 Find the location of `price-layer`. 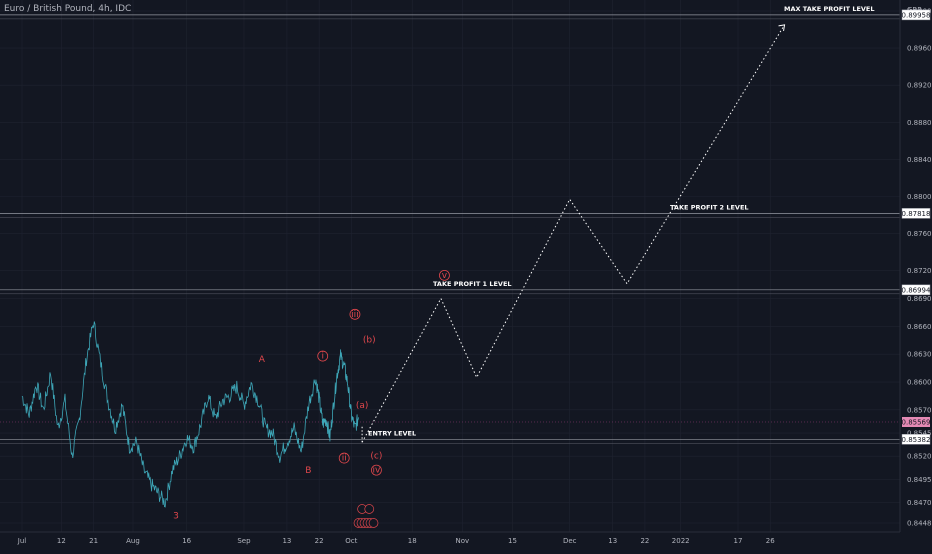

price-layer is located at coordinates (190, 414).